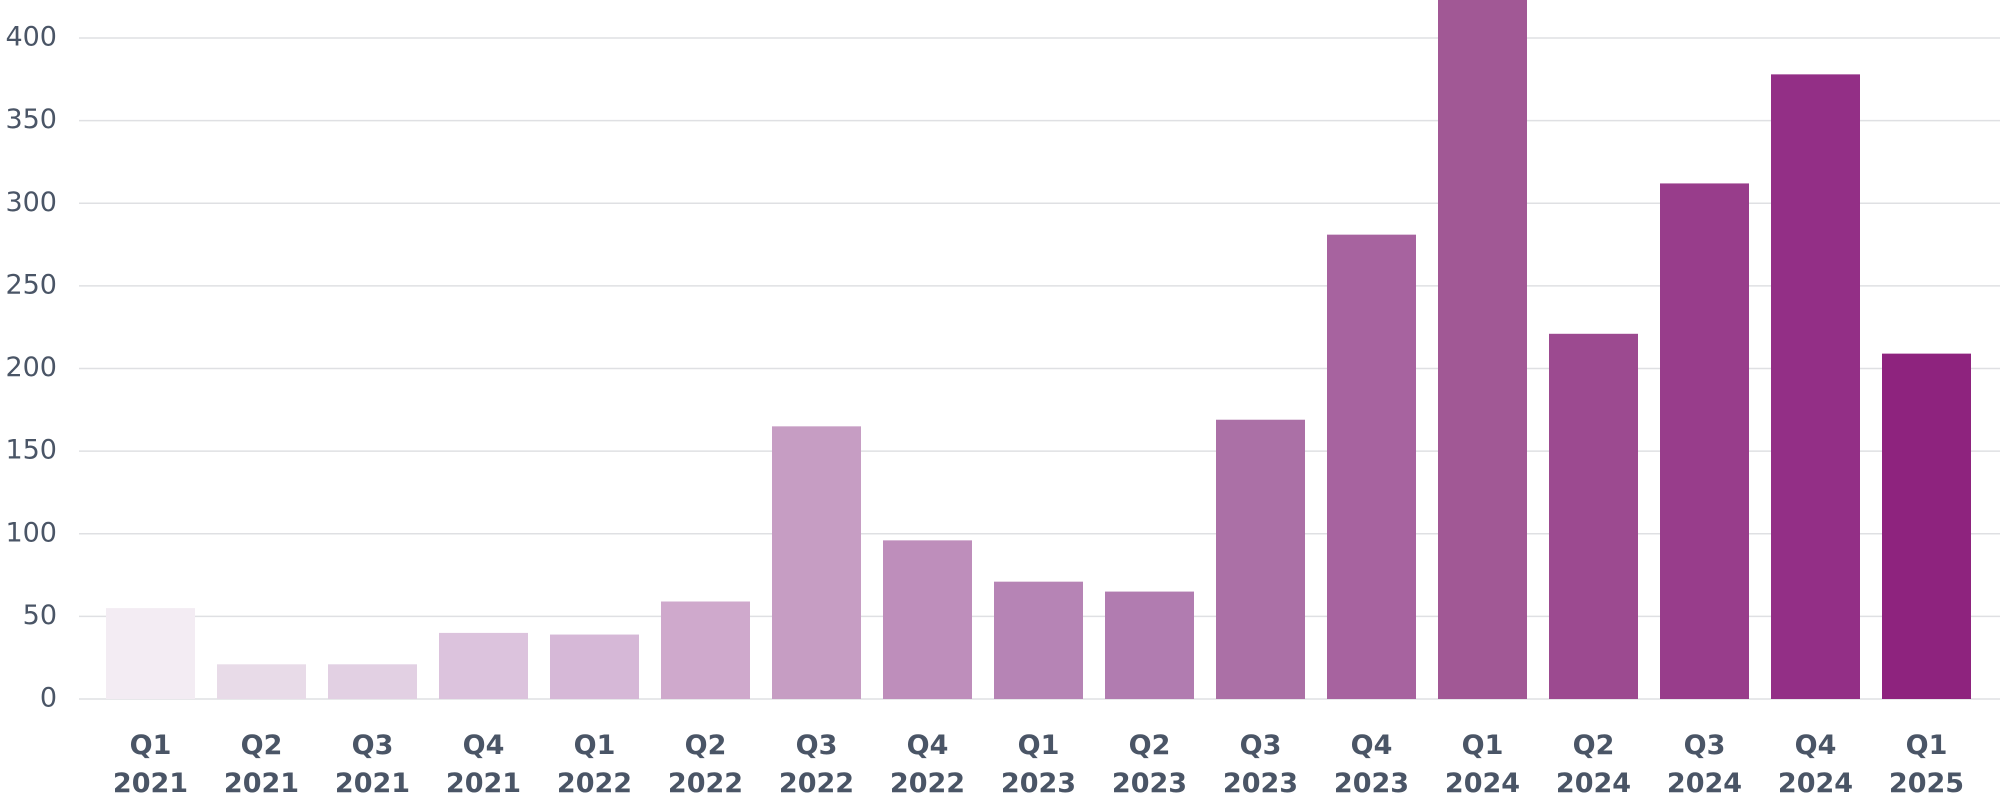 The height and width of the screenshot is (808, 2000). I want to click on x-tick-label: Q2 2021, so click(261, 764).